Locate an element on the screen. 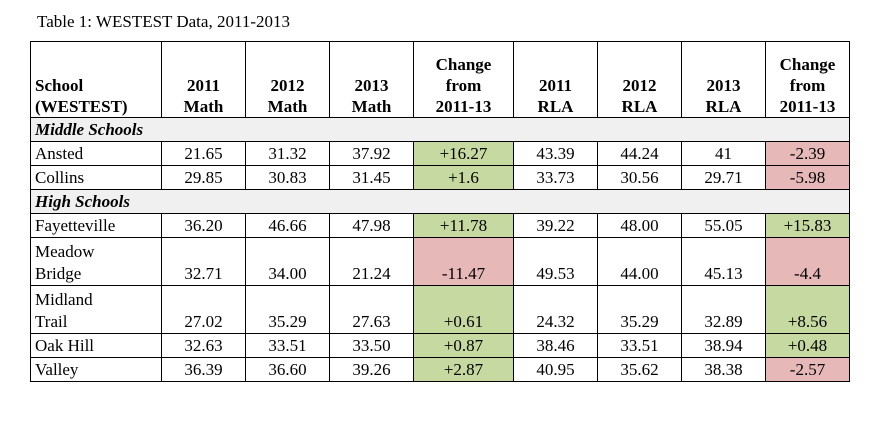 The width and height of the screenshot is (880, 424). section-header-row: Middle Schools is located at coordinates (440, 129).